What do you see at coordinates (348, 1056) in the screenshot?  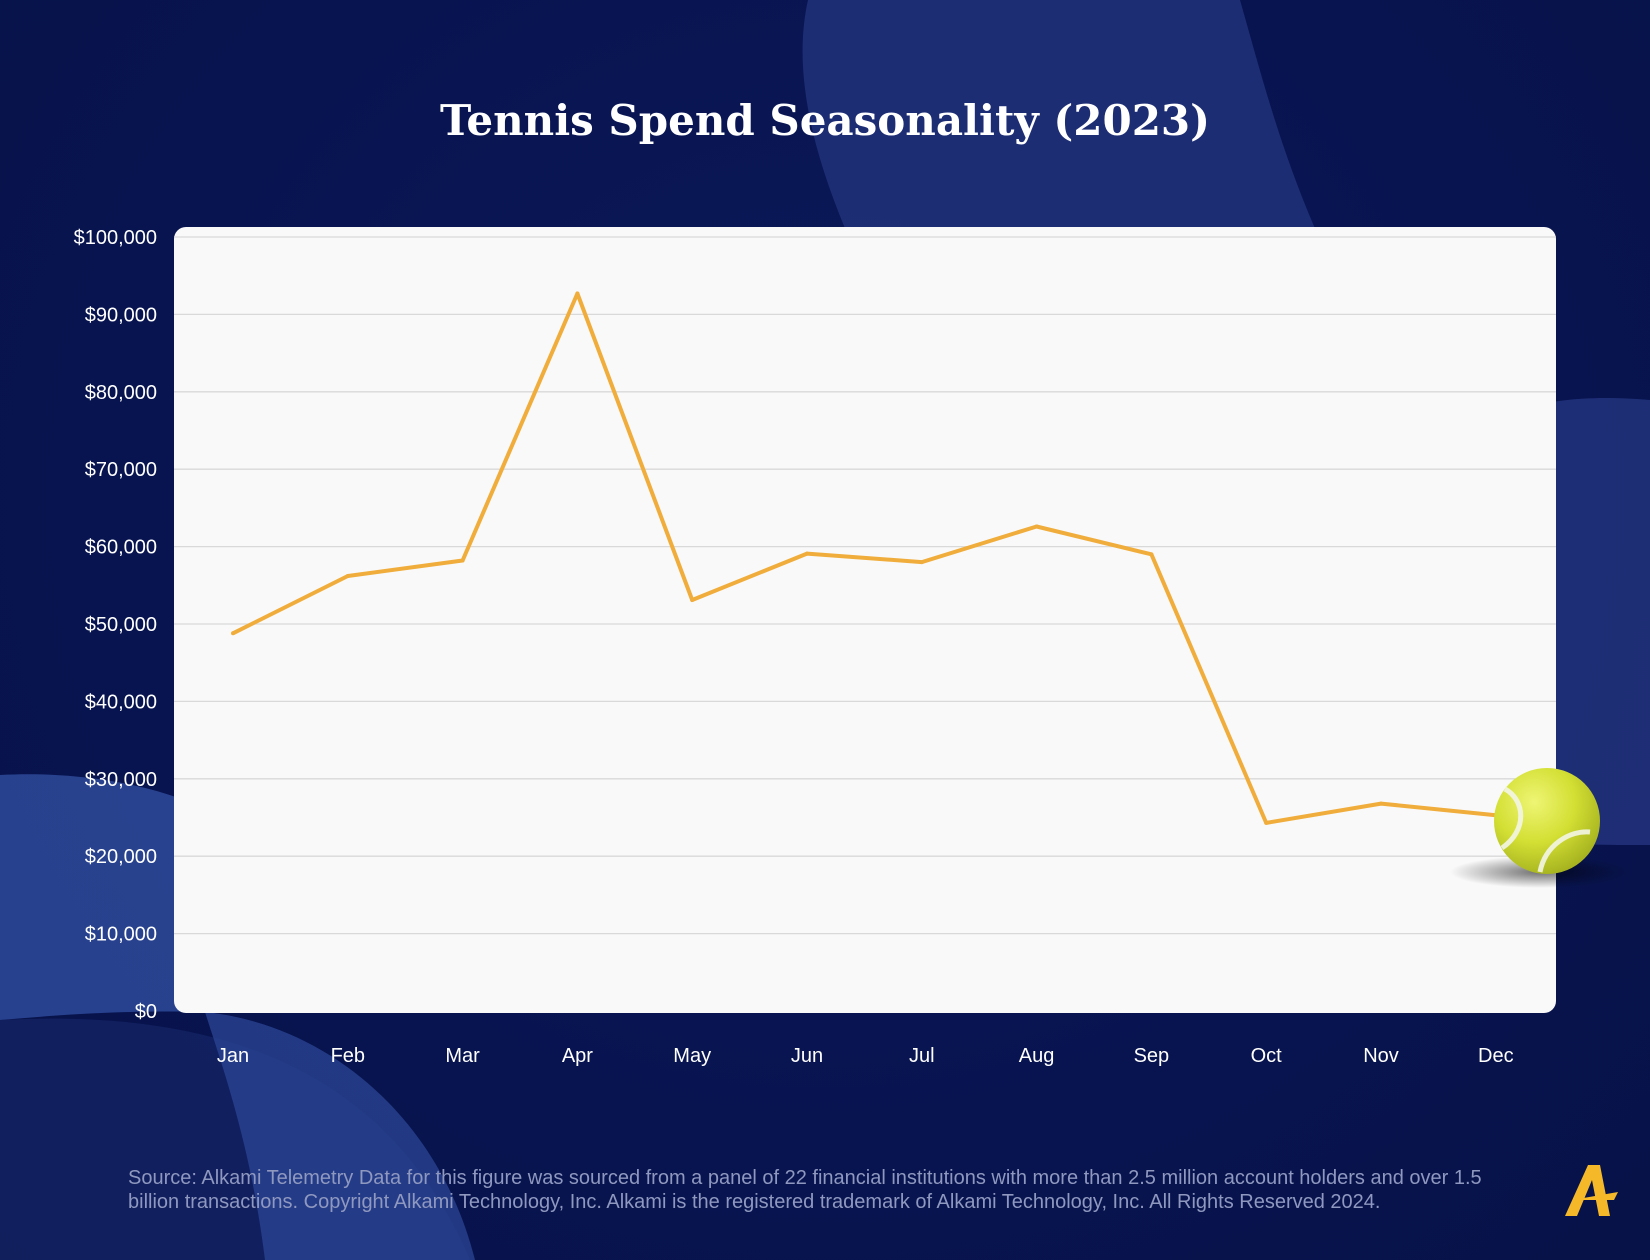 I see `x-tick-label: Feb` at bounding box center [348, 1056].